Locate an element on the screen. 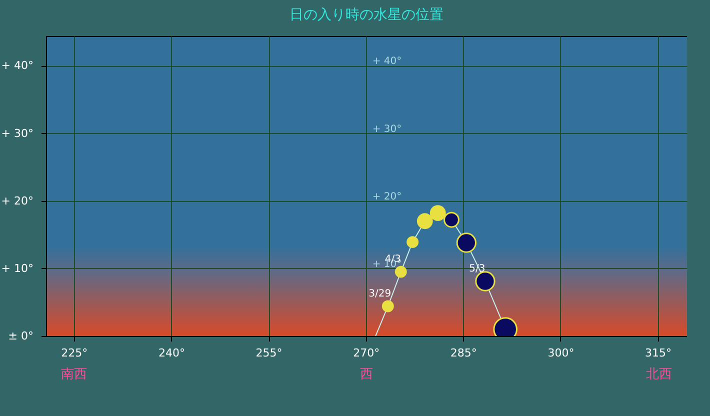 The height and width of the screenshot is (416, 710). x-tick-label: 300° is located at coordinates (561, 353).